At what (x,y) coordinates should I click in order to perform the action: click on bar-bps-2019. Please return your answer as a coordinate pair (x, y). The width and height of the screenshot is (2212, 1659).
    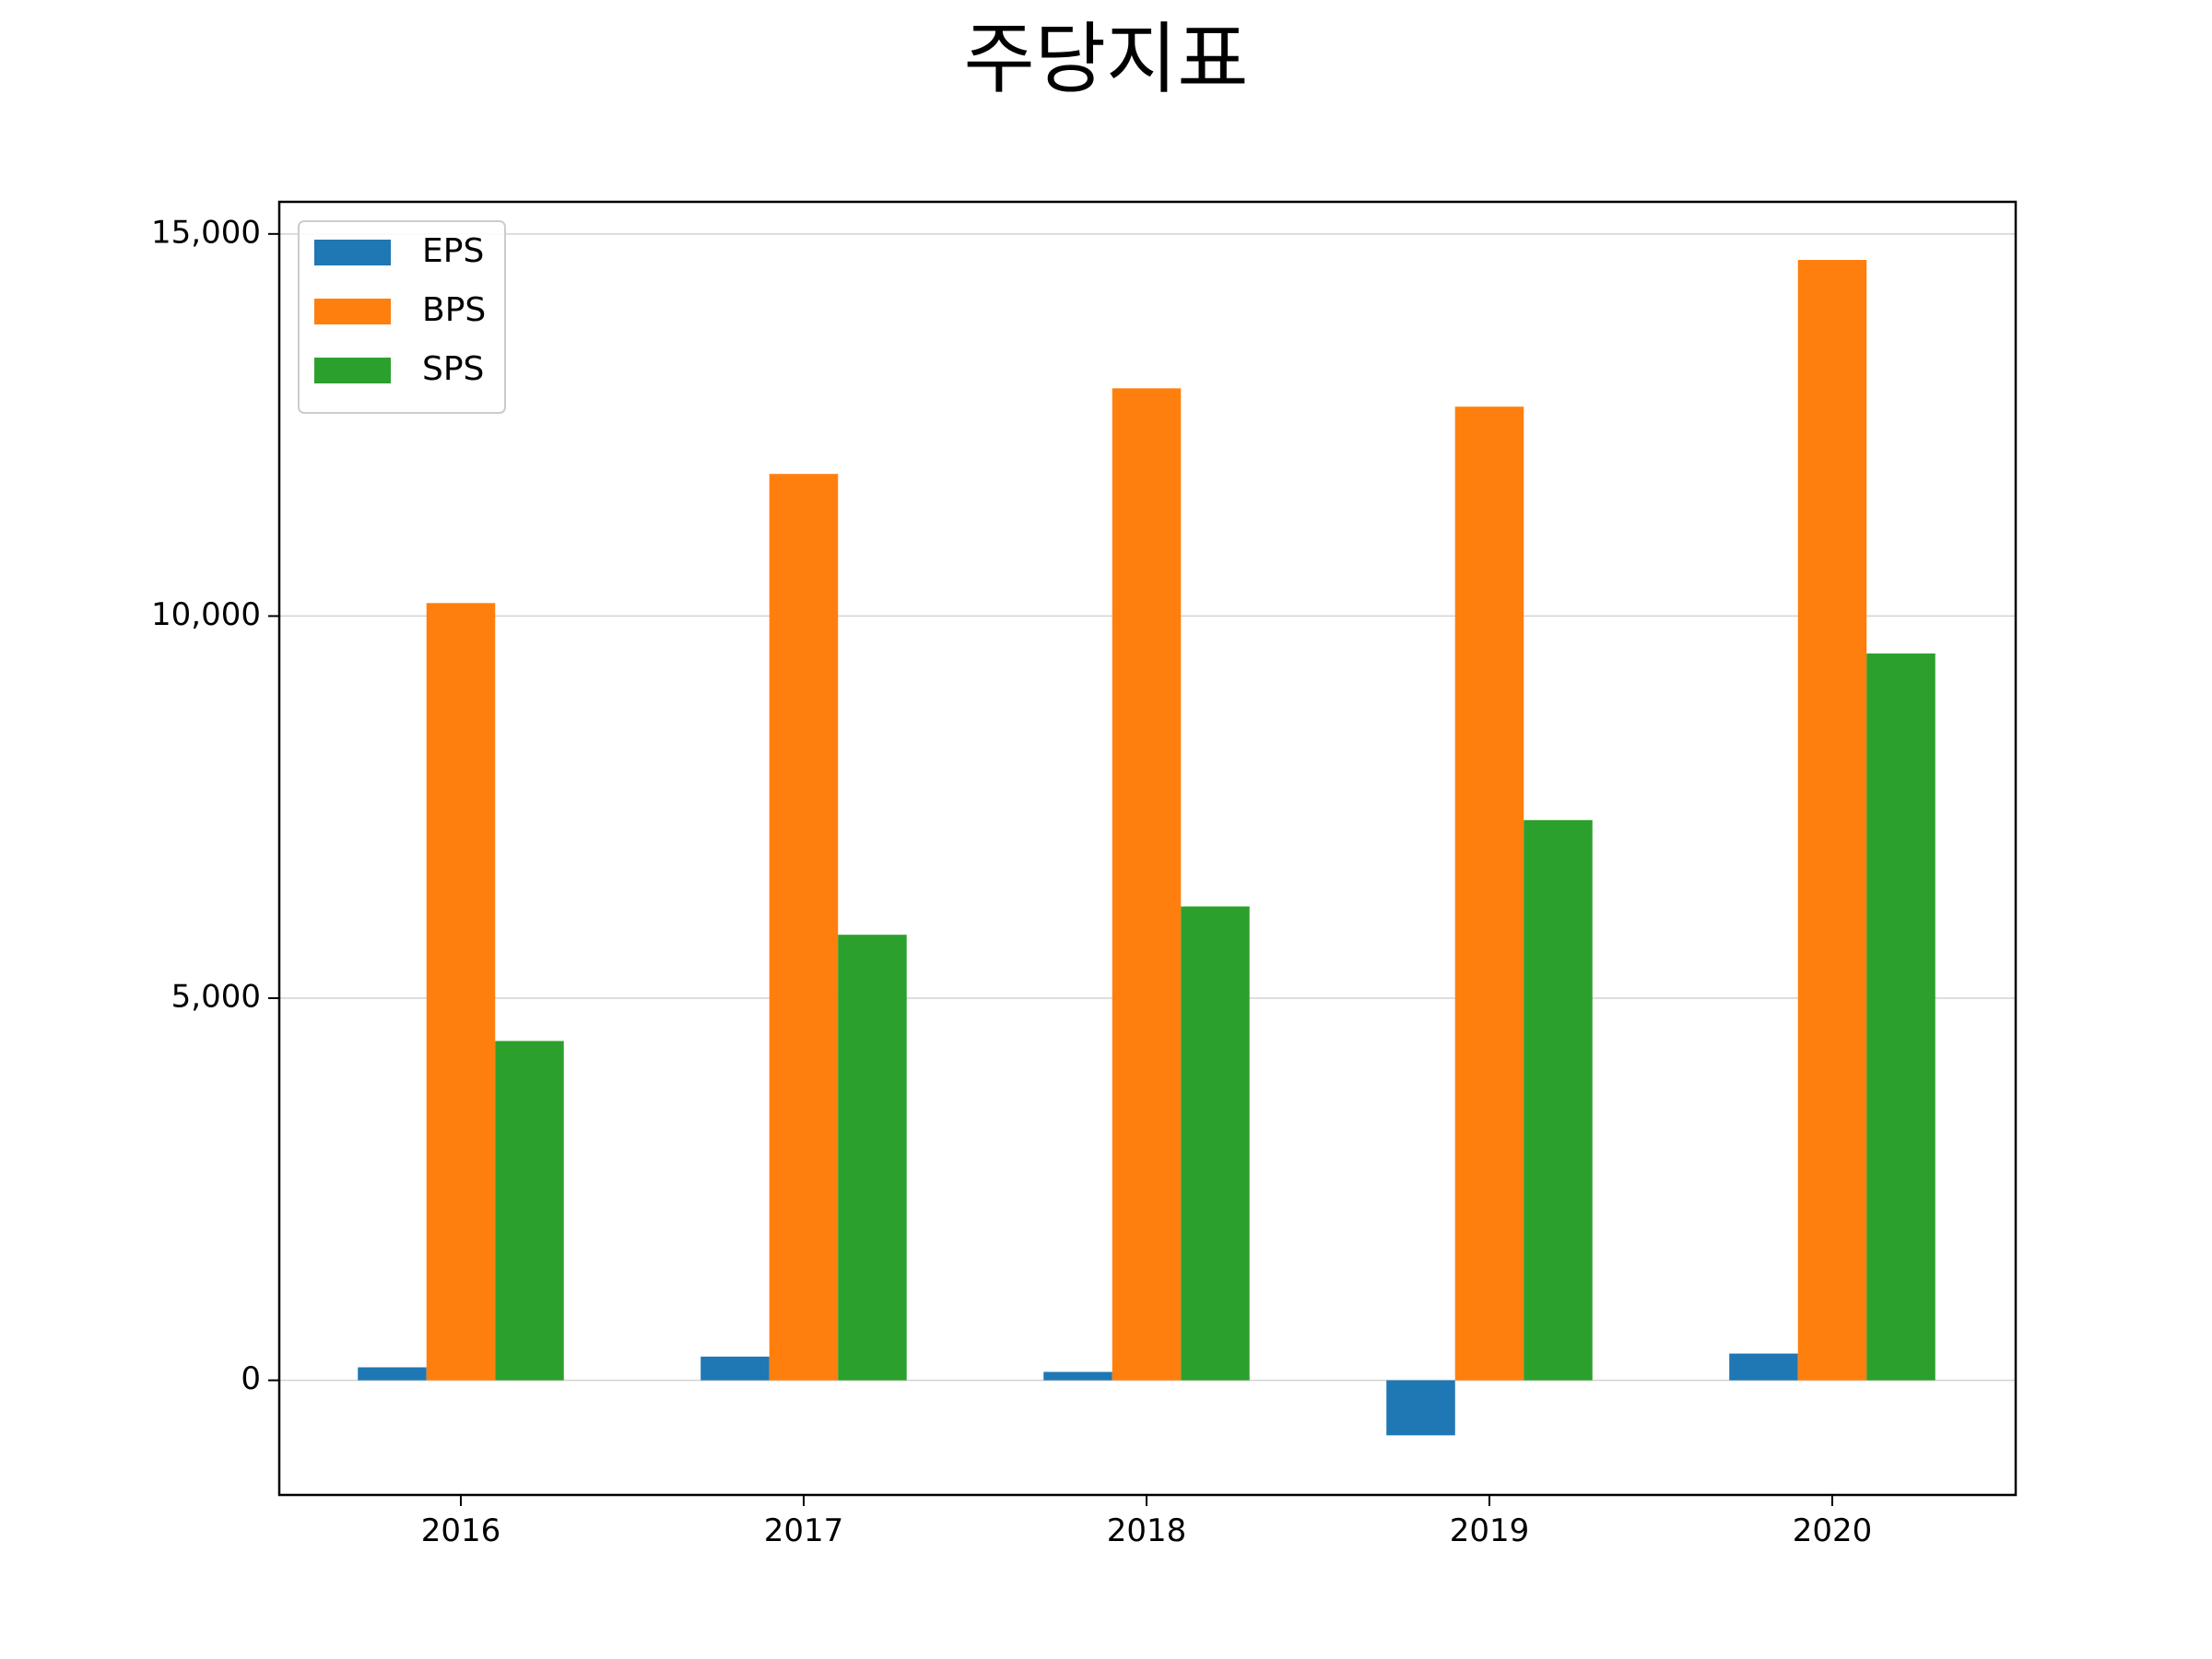
    Looking at the image, I should click on (1489, 893).